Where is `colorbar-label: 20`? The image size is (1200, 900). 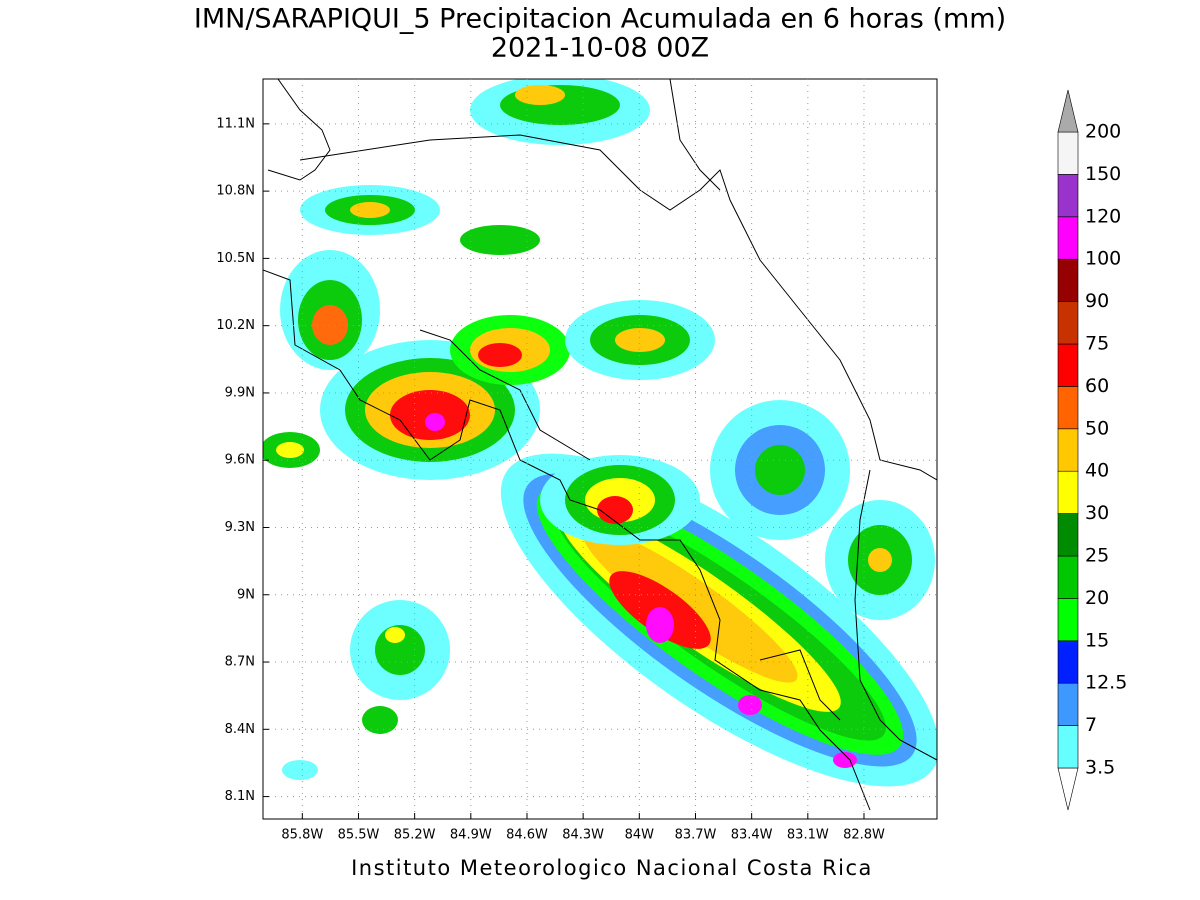
colorbar-label: 20 is located at coordinates (1097, 598).